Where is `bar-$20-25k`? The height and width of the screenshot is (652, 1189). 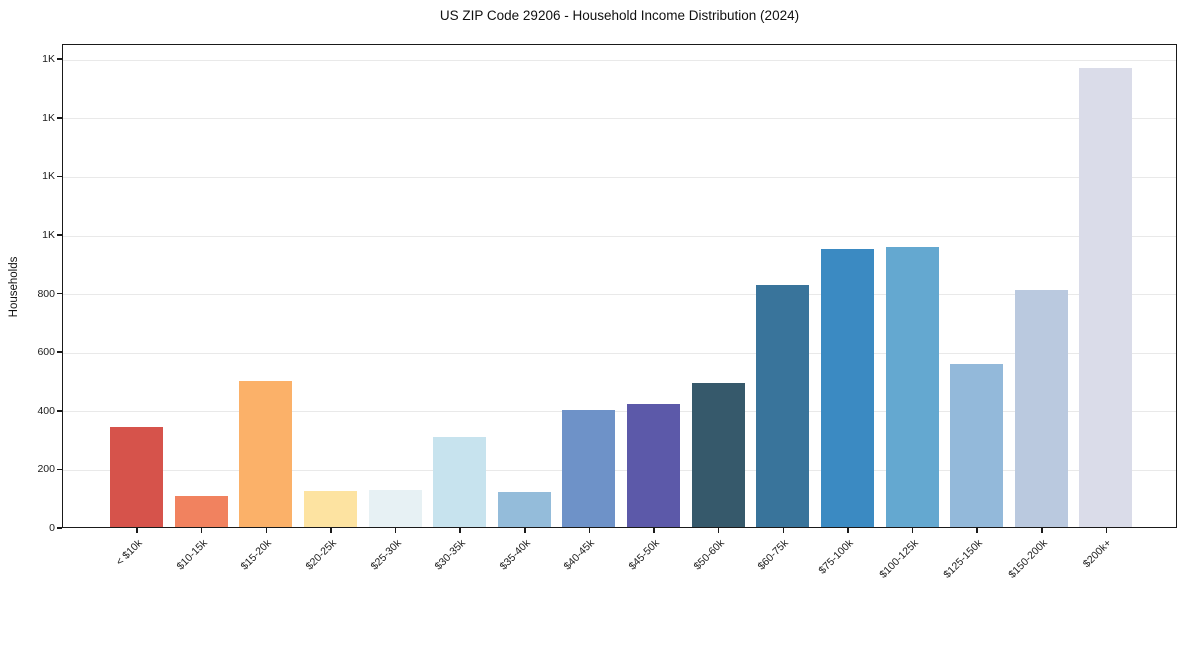 bar-$20-25k is located at coordinates (330, 508).